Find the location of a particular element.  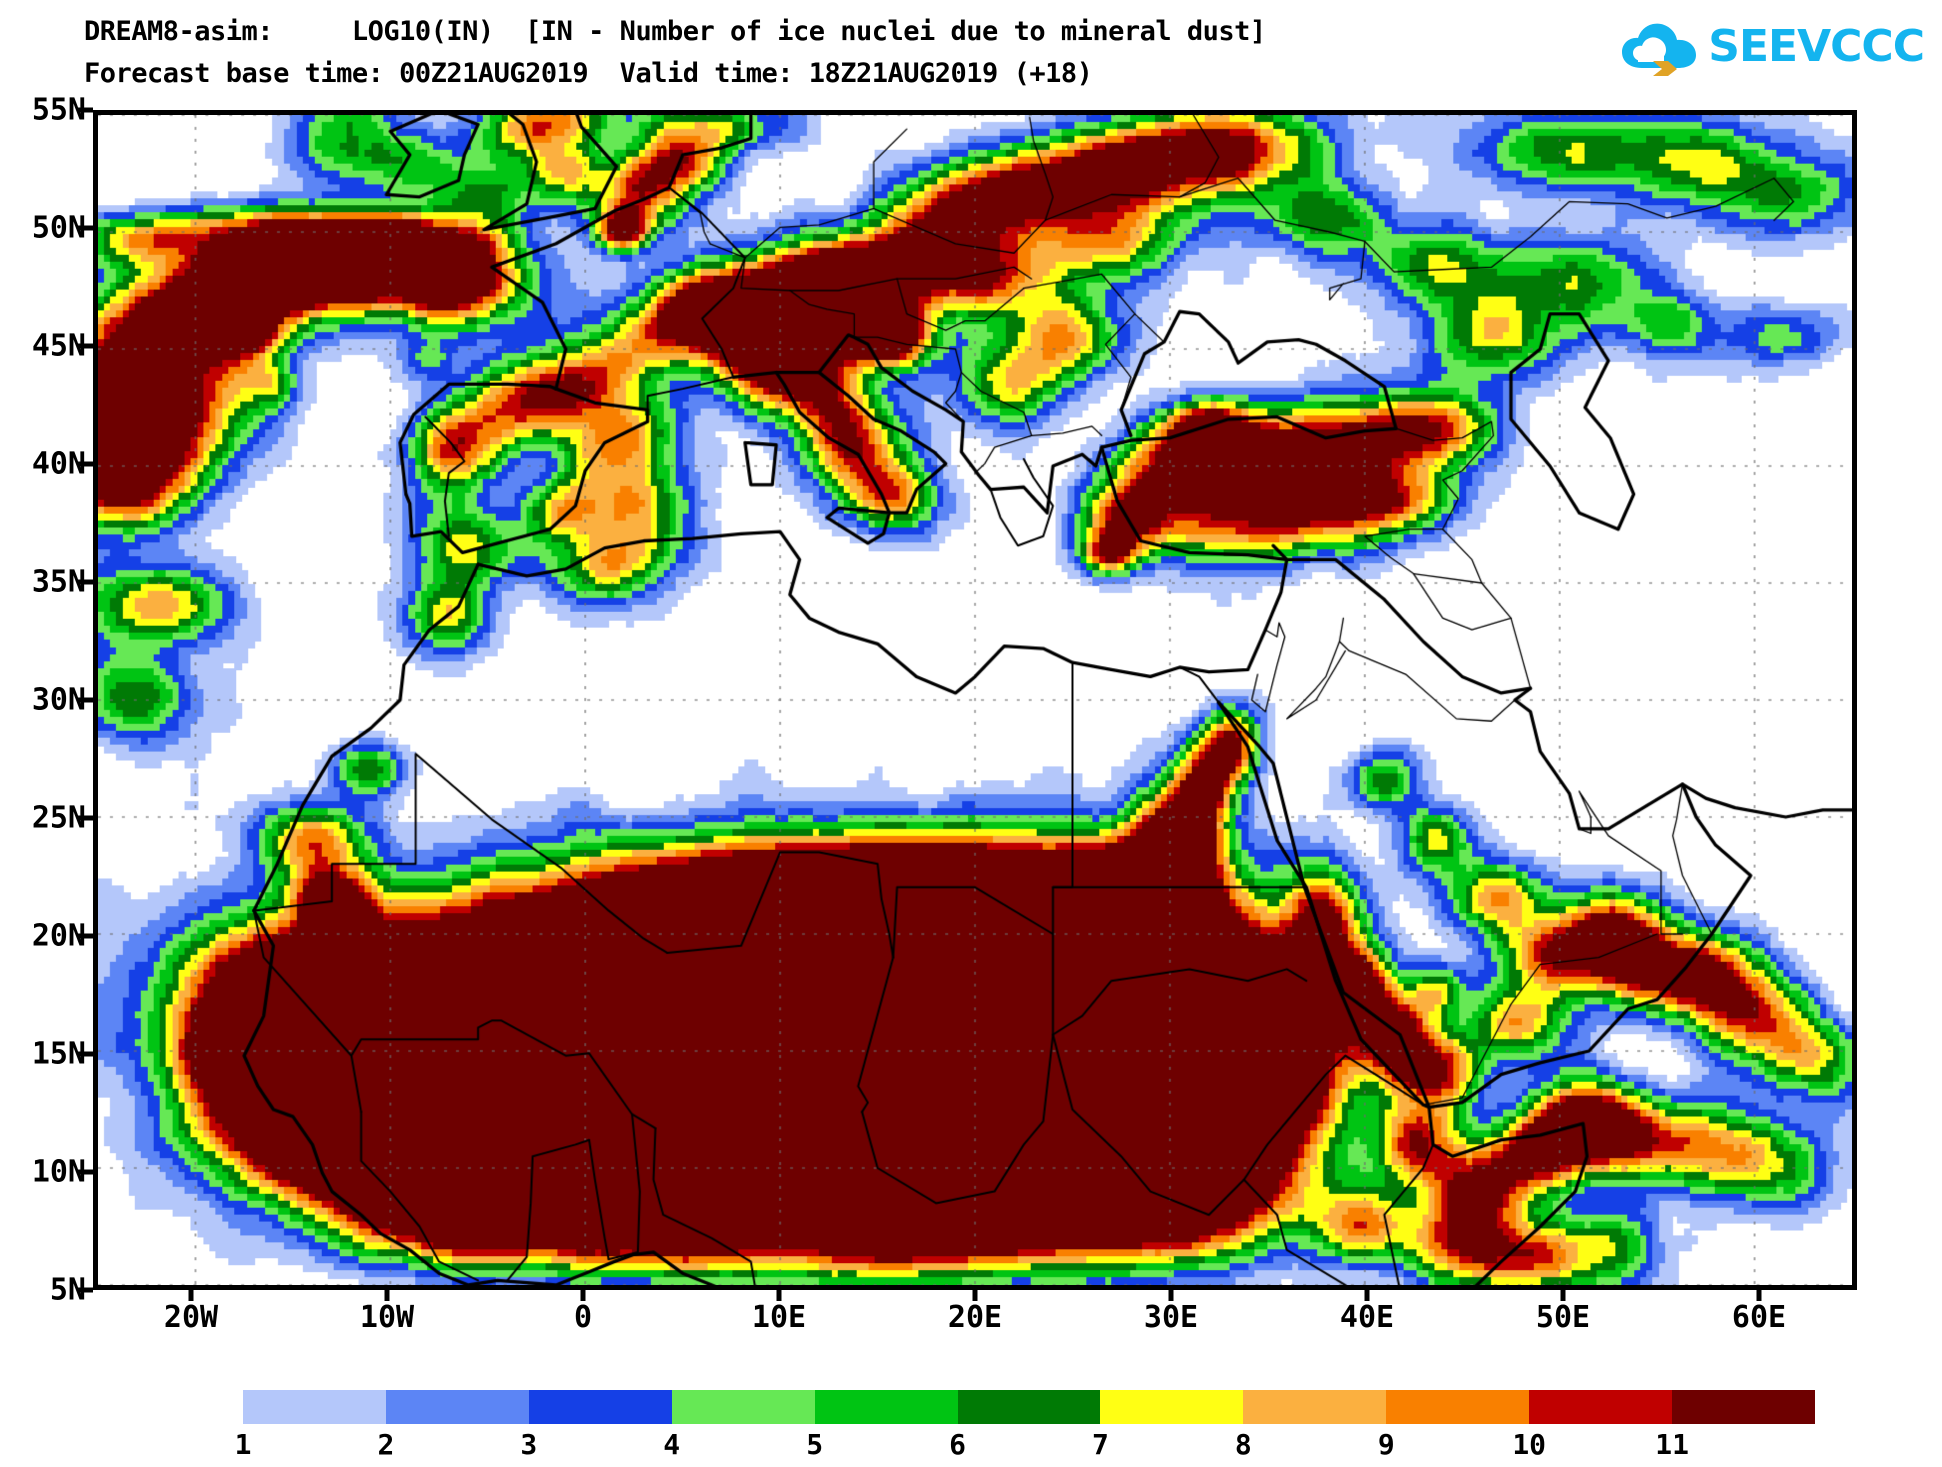

colorbar-tick-label: 6 is located at coordinates (957, 1444).